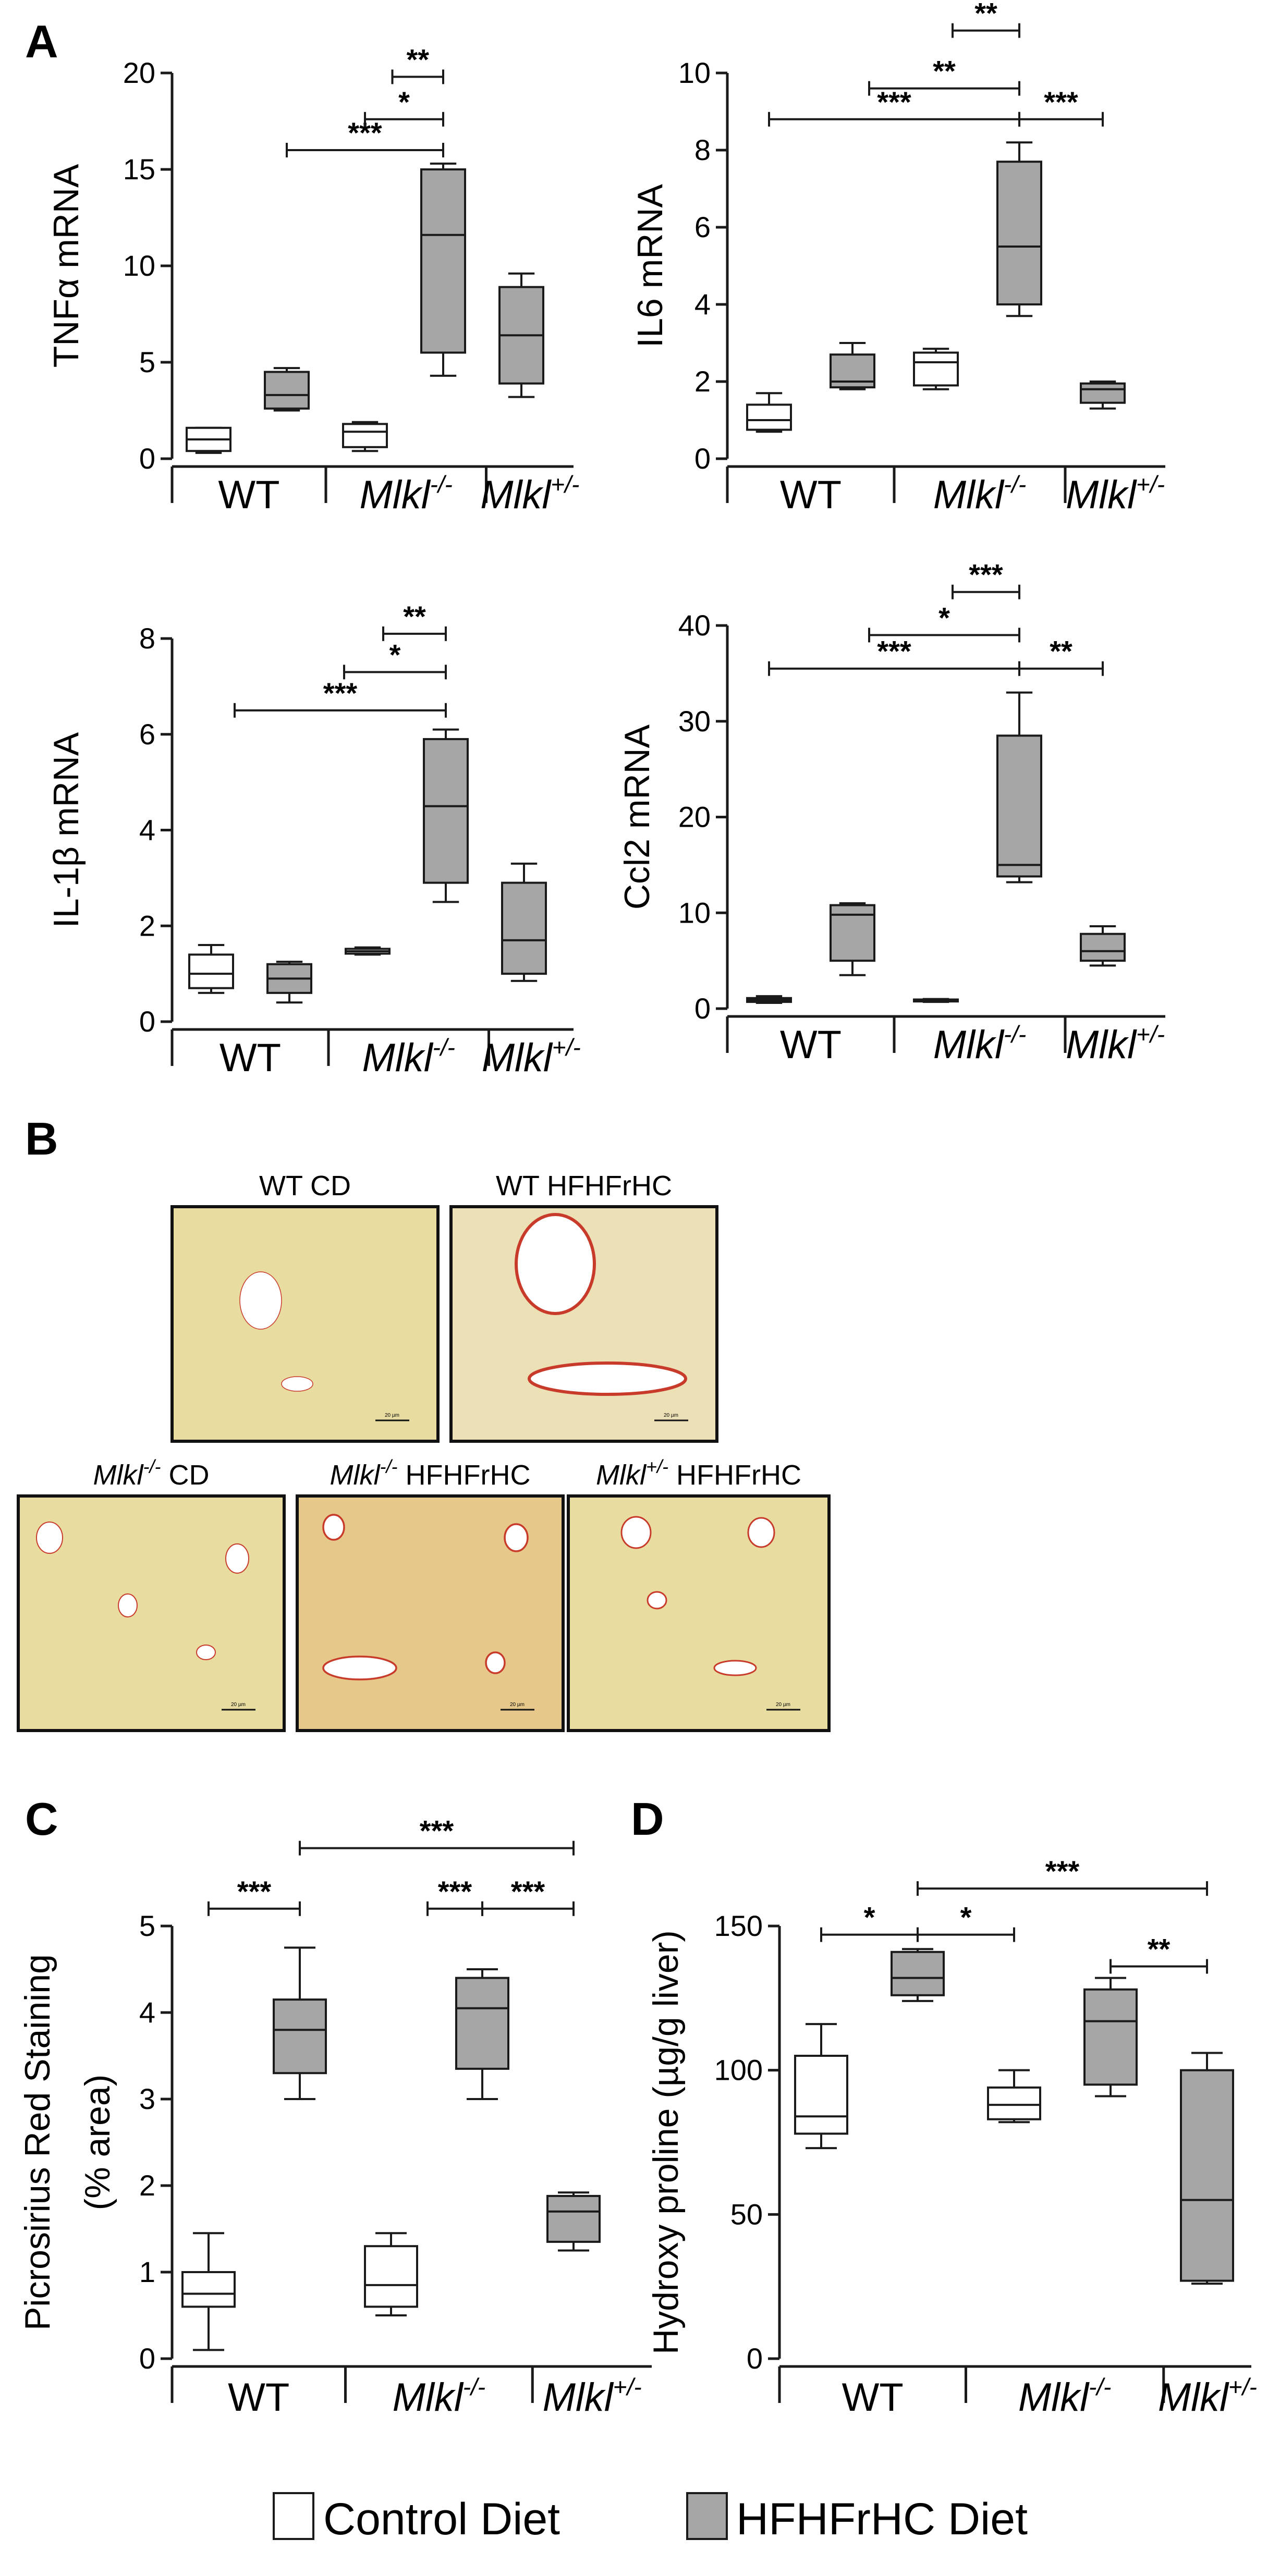 The height and width of the screenshot is (2576, 1280). I want to click on panel-letter-a: A, so click(41, 41).